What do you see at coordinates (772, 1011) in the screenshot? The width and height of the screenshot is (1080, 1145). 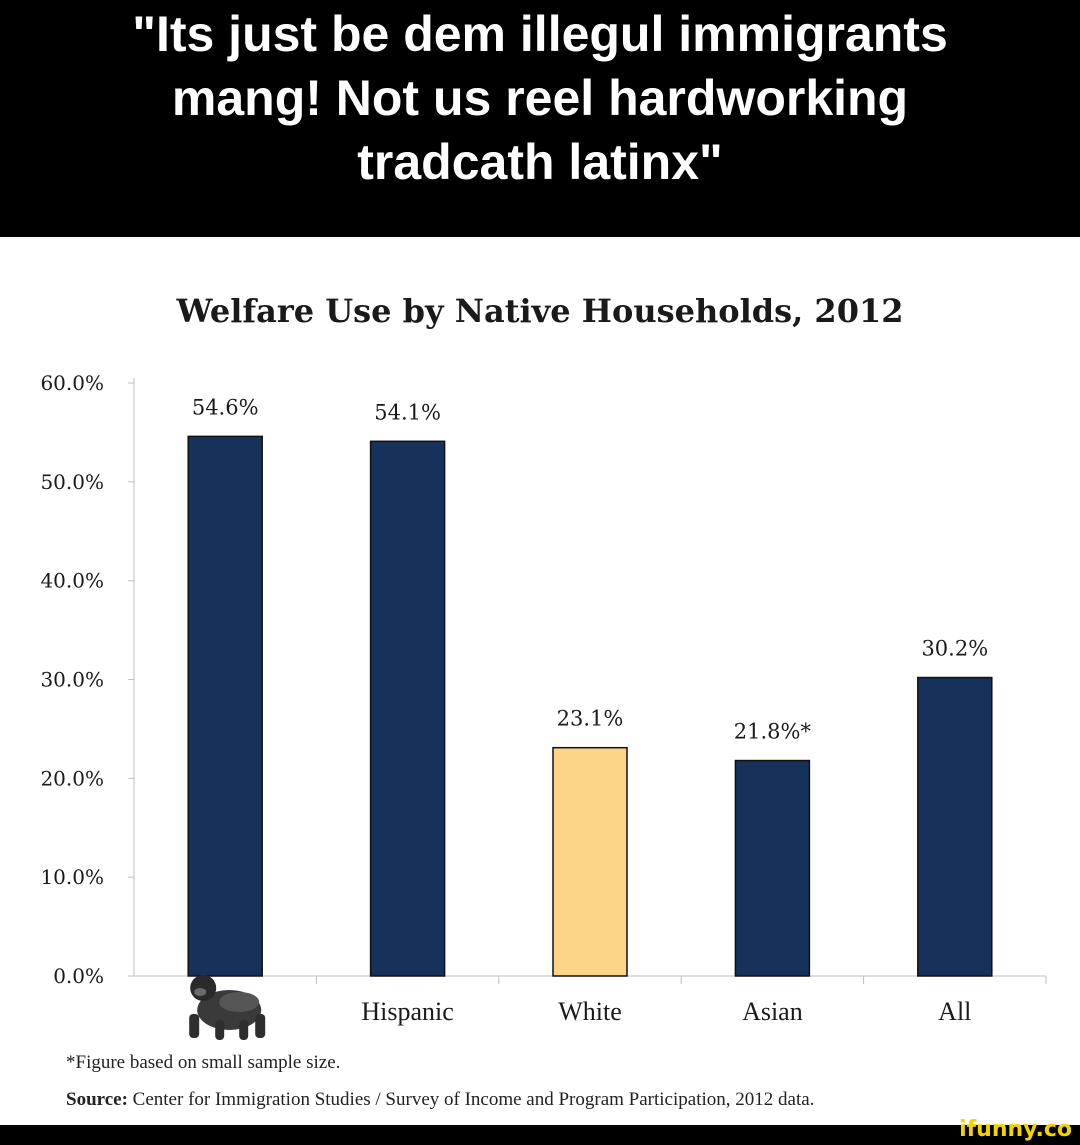 I see `x-category-label: Asian` at bounding box center [772, 1011].